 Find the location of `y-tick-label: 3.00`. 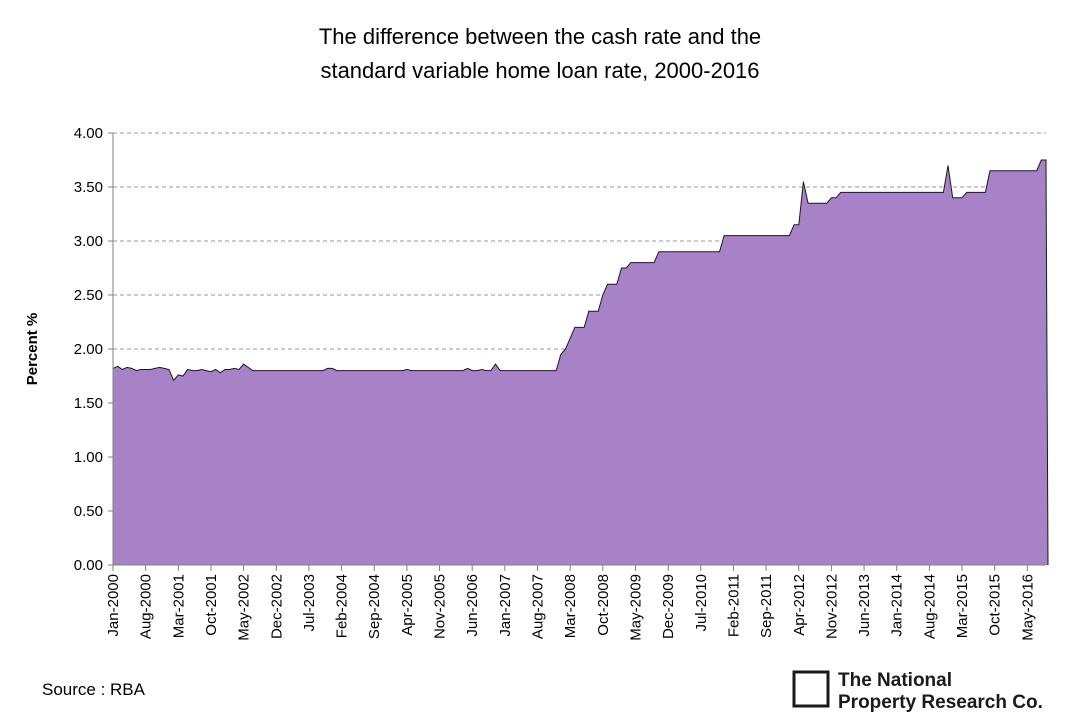

y-tick-label: 3.00 is located at coordinates (88, 241).